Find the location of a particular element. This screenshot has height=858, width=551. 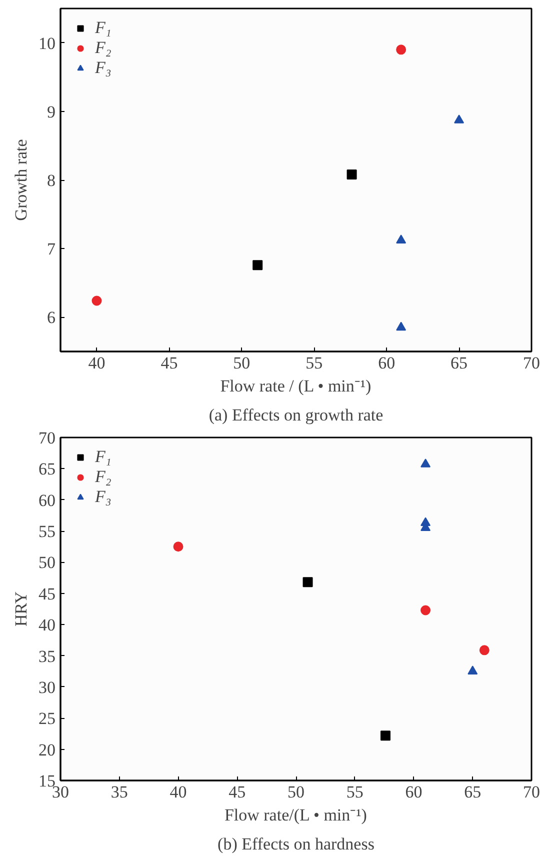

text: (a) Effects on growth rate is located at coordinates (296, 415).